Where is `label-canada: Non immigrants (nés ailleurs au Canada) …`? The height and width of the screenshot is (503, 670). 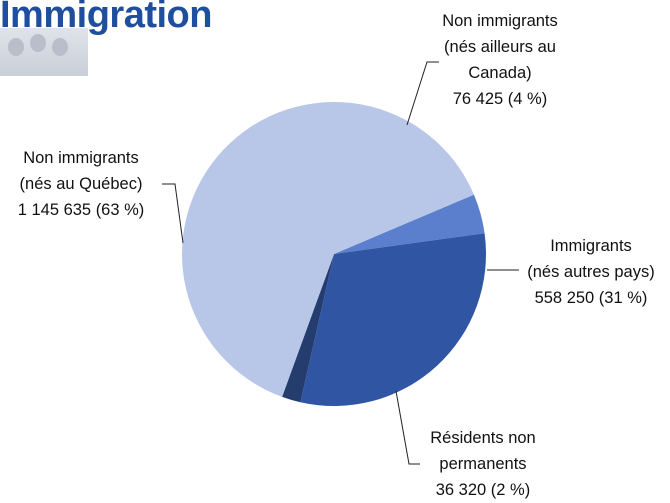
label-canada: Non immigrants (nés ailleurs au Canada) … is located at coordinates (500, 60).